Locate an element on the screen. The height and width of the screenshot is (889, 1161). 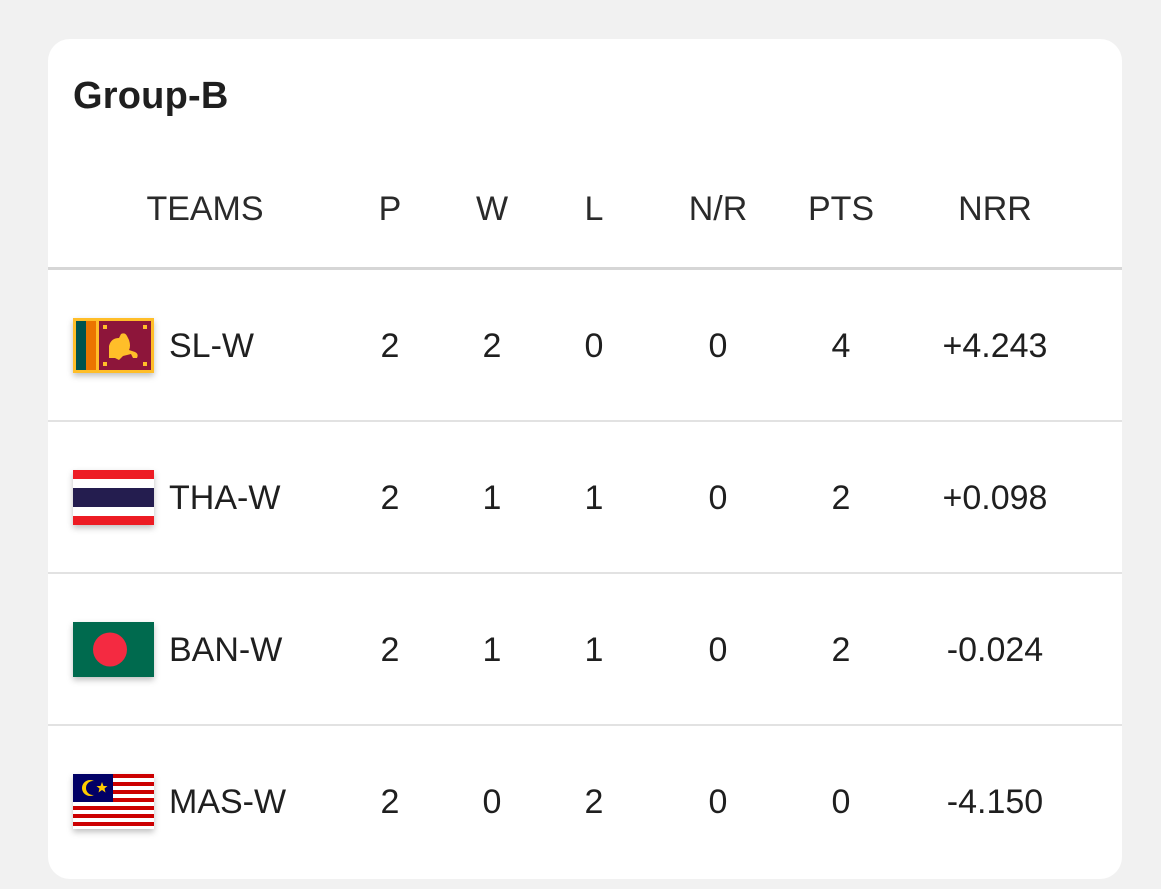
team-name: BAN-W is located at coordinates (226, 650).